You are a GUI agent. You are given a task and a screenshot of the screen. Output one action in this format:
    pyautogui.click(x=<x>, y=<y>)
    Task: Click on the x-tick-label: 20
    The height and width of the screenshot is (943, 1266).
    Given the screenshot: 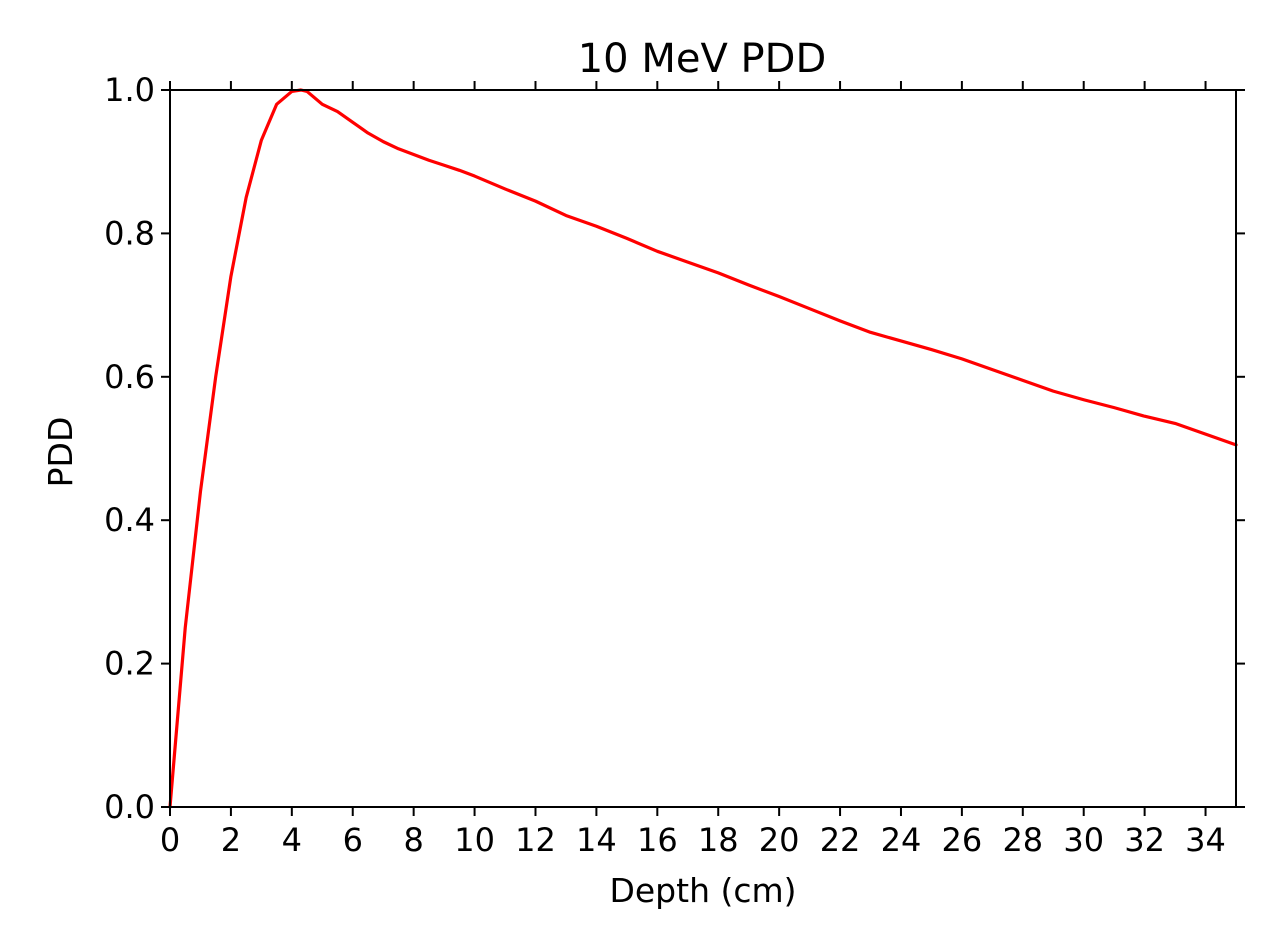 What is the action you would take?
    pyautogui.click(x=779, y=840)
    